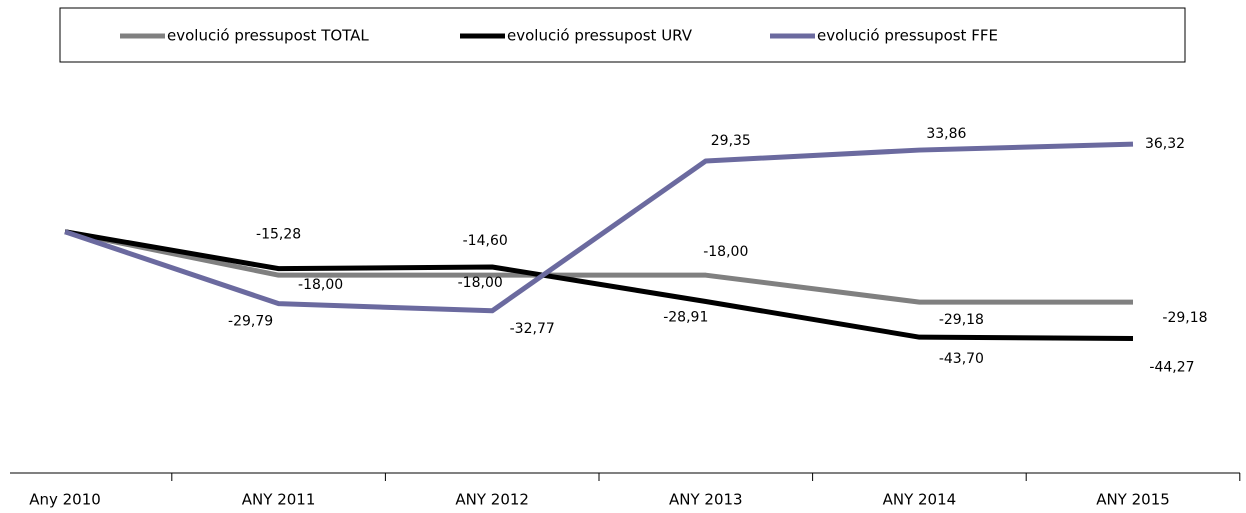 This screenshot has height=513, width=1246. Describe the element at coordinates (706, 500) in the screenshot. I see `x-tick-label: ANY 2013` at that location.